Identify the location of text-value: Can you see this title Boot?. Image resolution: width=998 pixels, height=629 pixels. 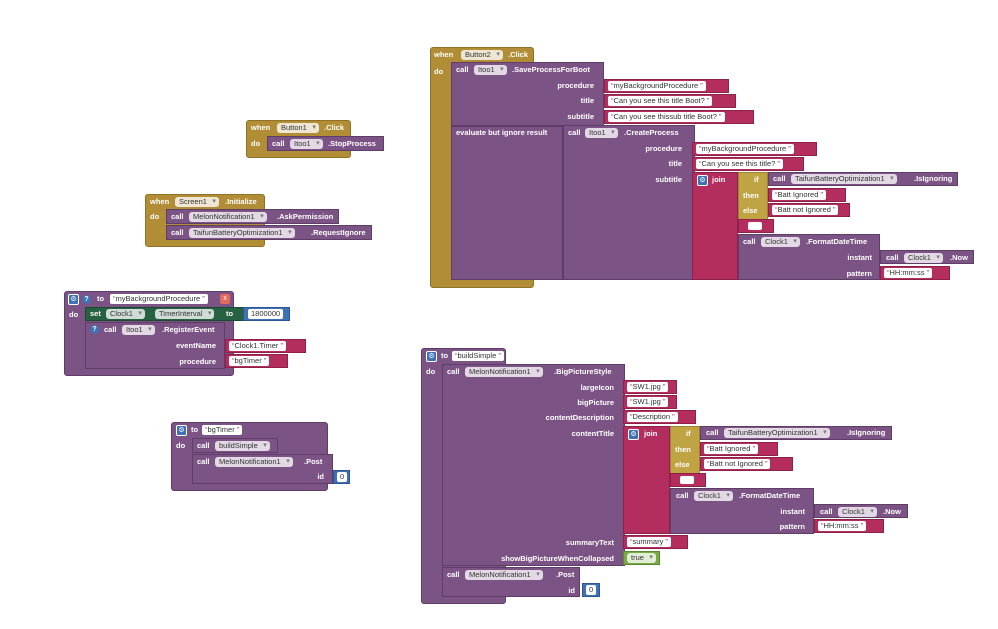
(660, 101).